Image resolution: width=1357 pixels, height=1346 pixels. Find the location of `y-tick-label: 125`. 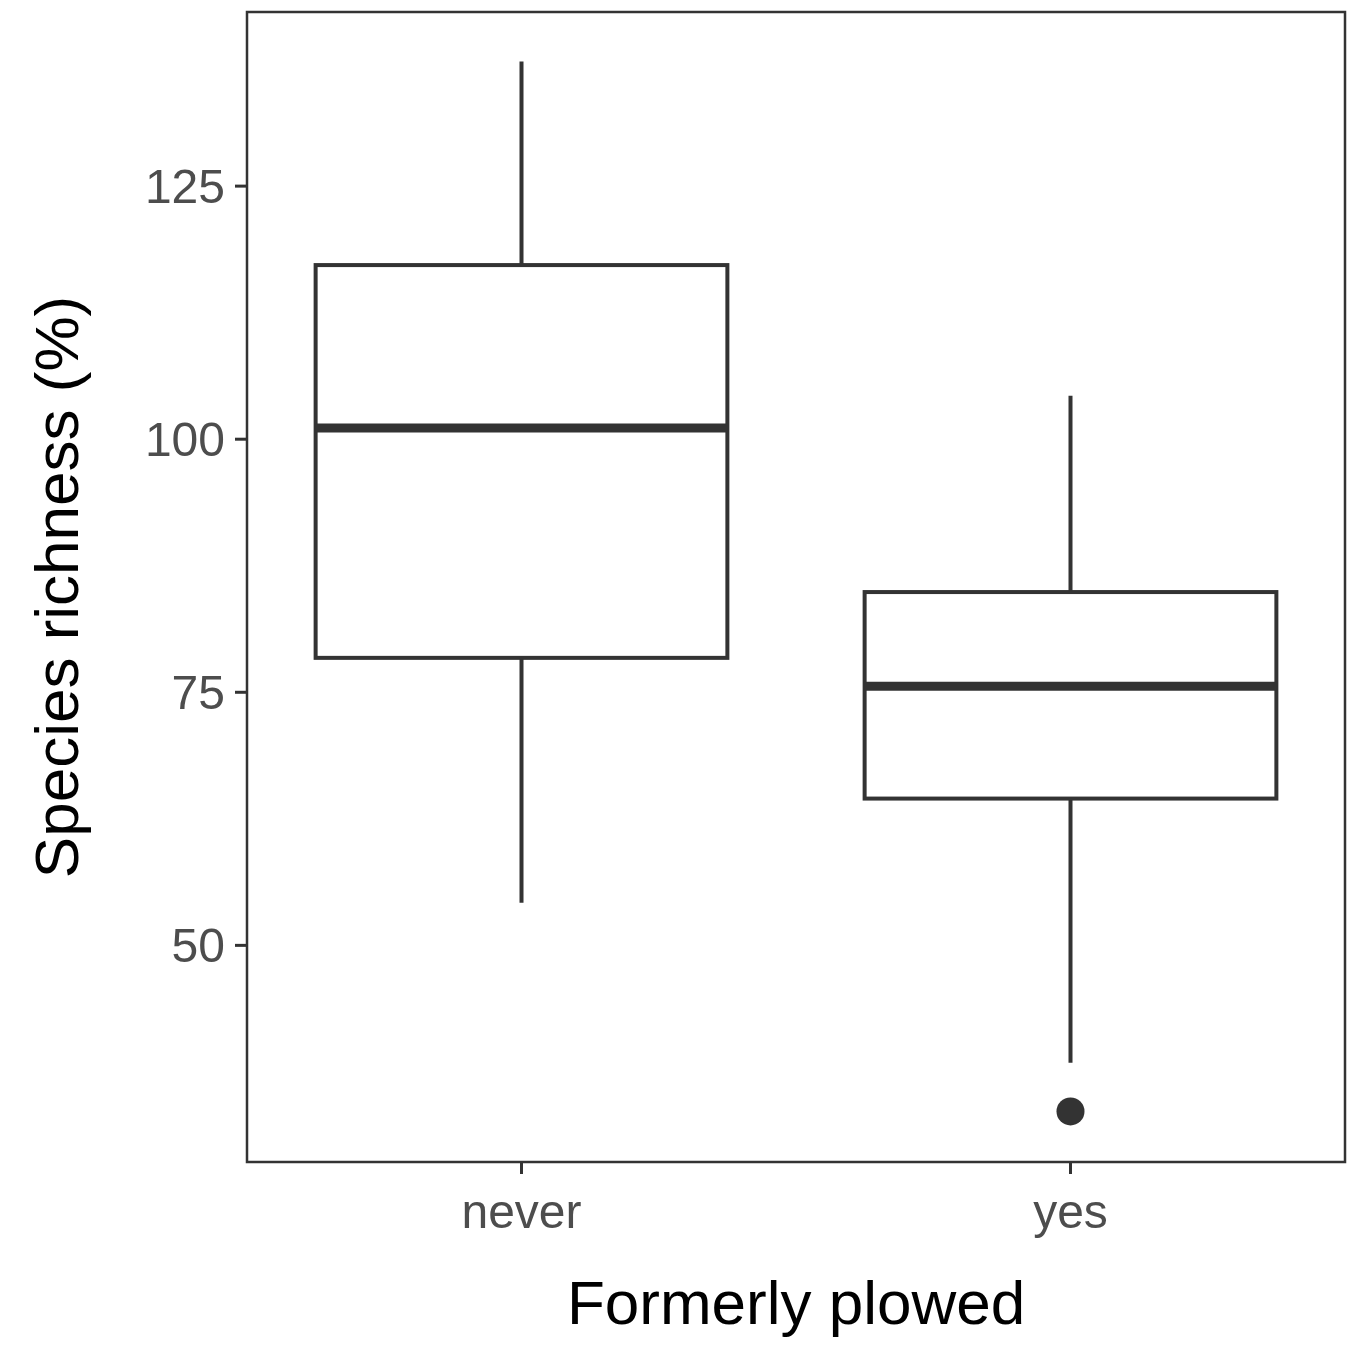

y-tick-label: 125 is located at coordinates (184, 186).